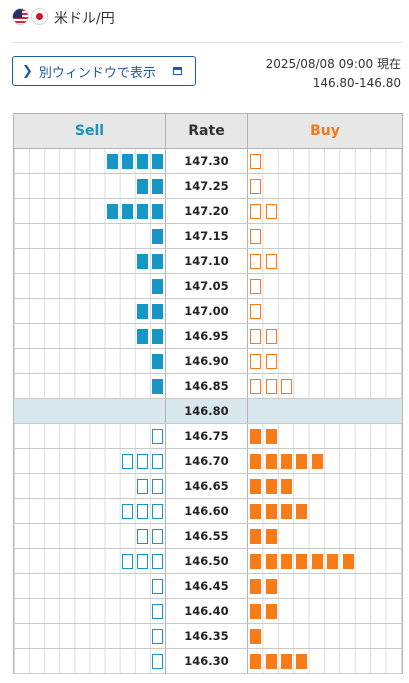 This screenshot has height=683, width=409. Describe the element at coordinates (206, 611) in the screenshot. I see `rate-cell: 146.40` at that location.